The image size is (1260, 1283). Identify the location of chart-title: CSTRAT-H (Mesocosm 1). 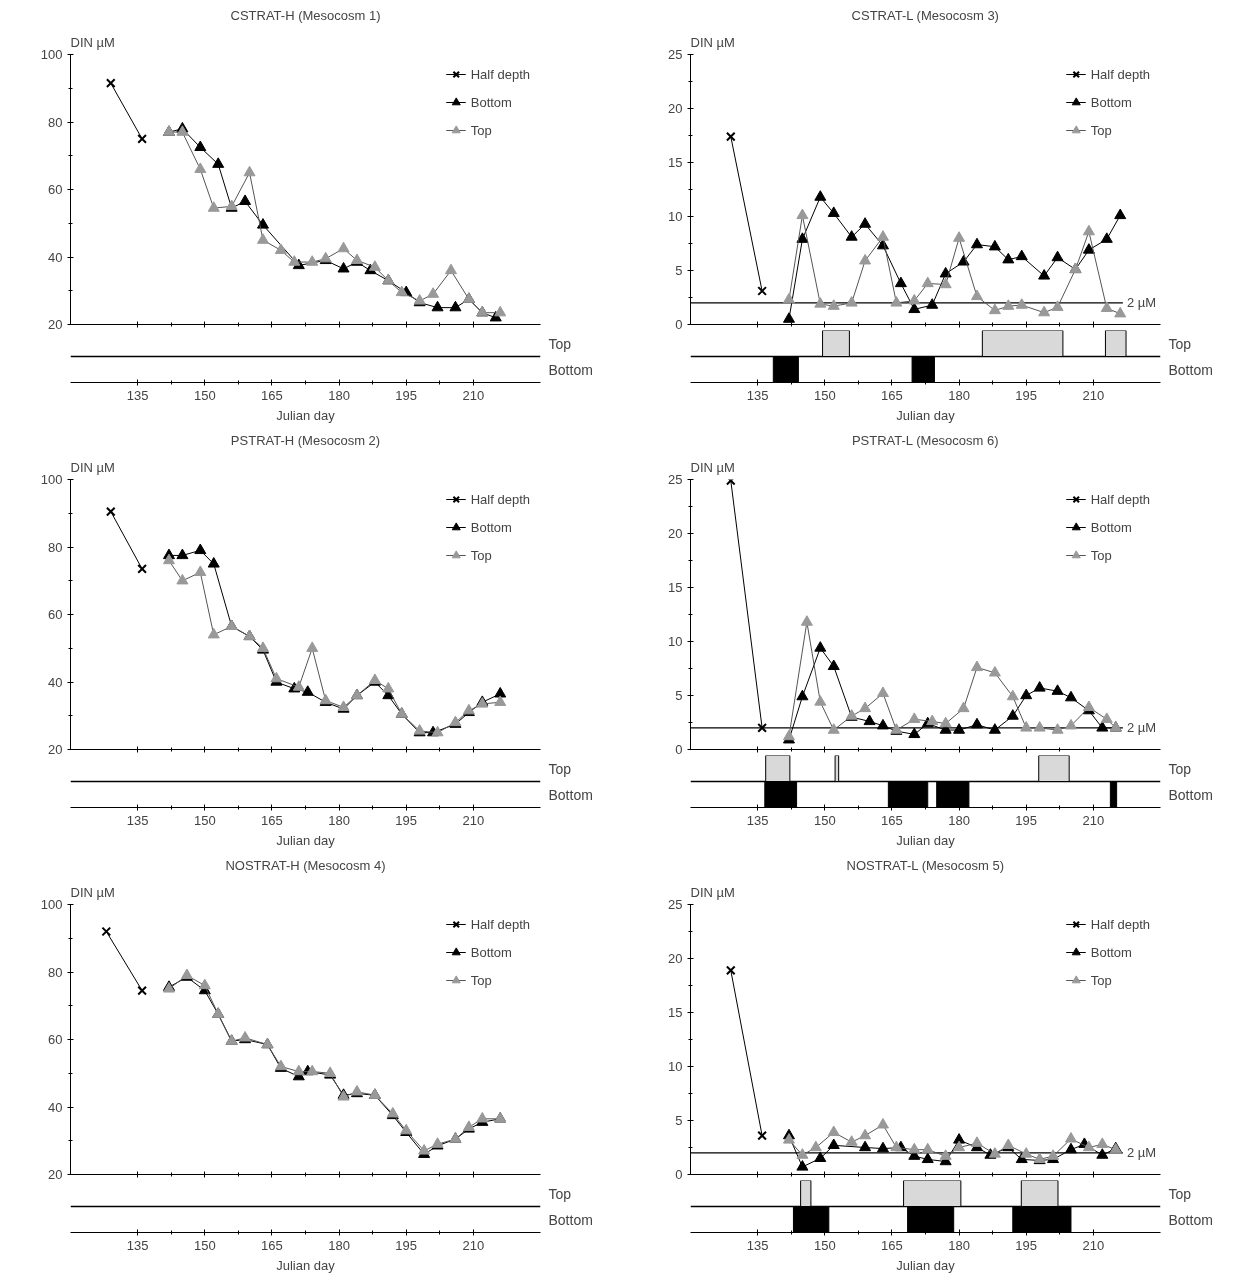
(305, 15).